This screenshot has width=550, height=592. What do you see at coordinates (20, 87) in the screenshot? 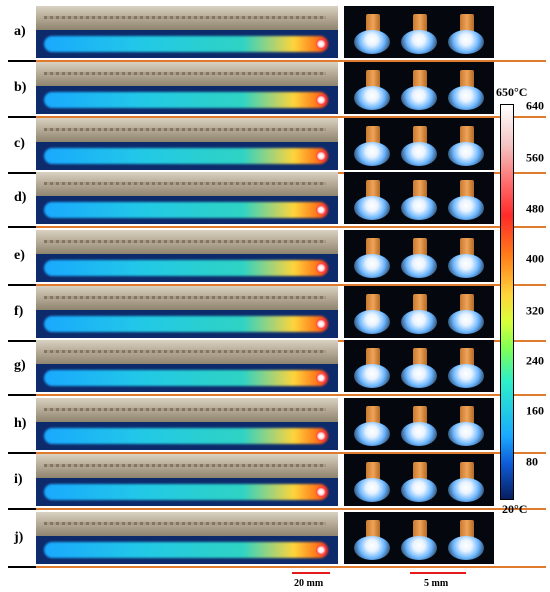
I see `row-label-2: b)` at bounding box center [20, 87].